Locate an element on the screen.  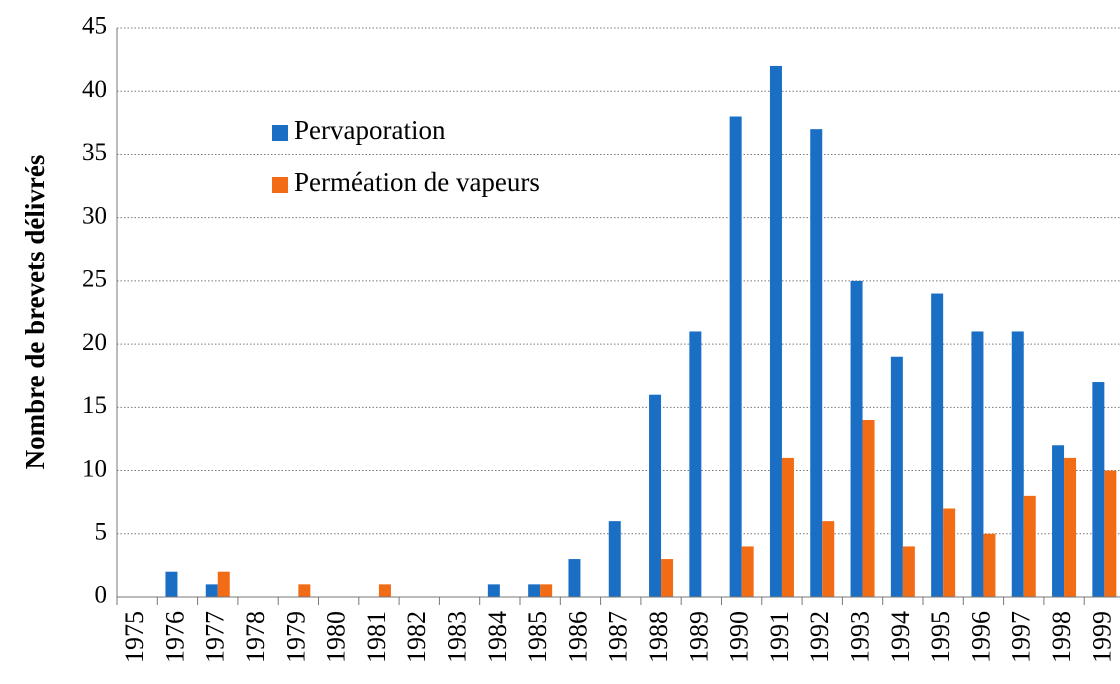
x-tick-label: 1976 is located at coordinates (174, 637).